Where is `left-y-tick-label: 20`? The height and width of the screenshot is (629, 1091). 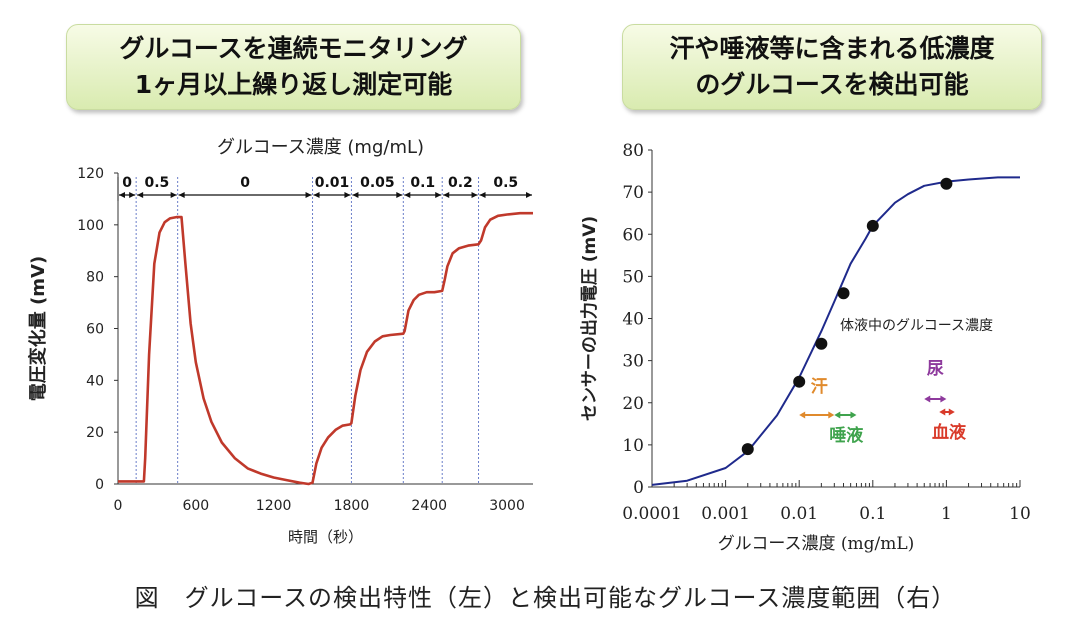
left-y-tick-label: 20 is located at coordinates (95, 433).